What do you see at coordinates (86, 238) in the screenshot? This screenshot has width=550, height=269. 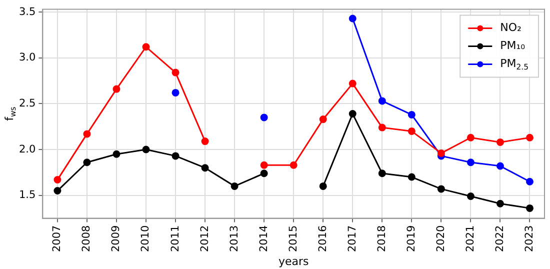 I see `x-tick-label: 2008` at bounding box center [86, 238].